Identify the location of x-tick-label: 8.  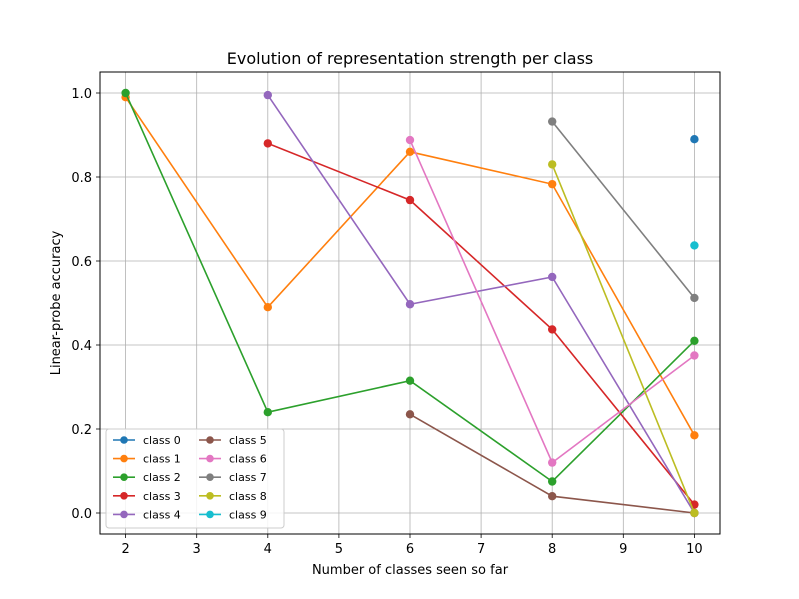
(552, 549).